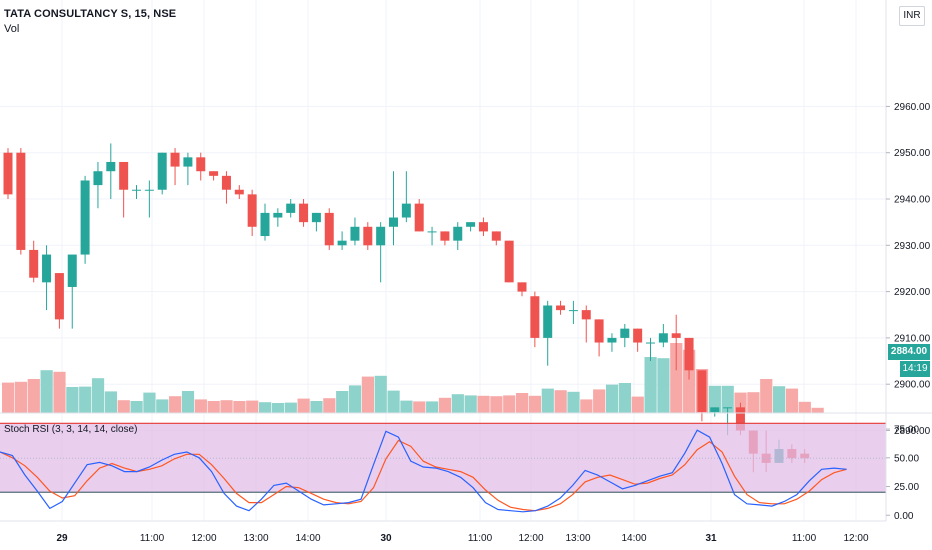 The height and width of the screenshot is (550, 932). Describe the element at coordinates (904, 516) in the screenshot. I see `stoch-tick-label: 0.00` at that location.